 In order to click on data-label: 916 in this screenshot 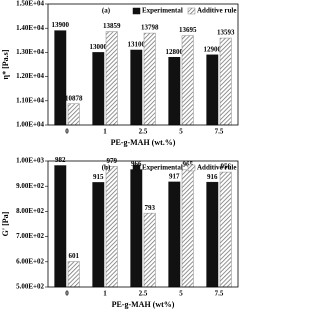, I will do `click(212, 177)`.